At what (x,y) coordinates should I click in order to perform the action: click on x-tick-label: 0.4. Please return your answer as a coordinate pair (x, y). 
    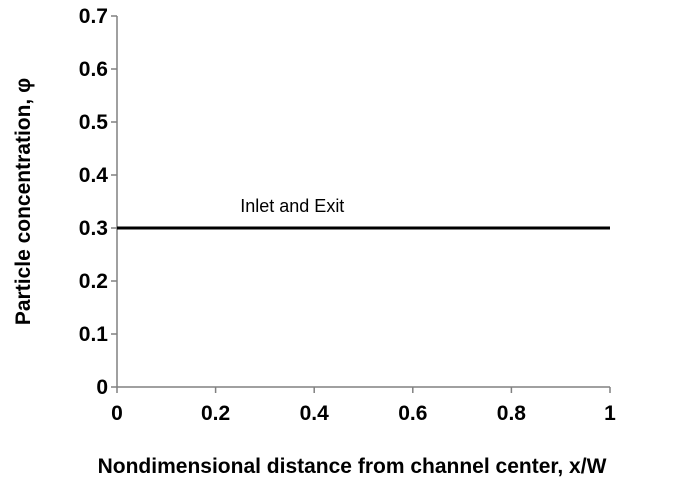
    Looking at the image, I should click on (315, 413).